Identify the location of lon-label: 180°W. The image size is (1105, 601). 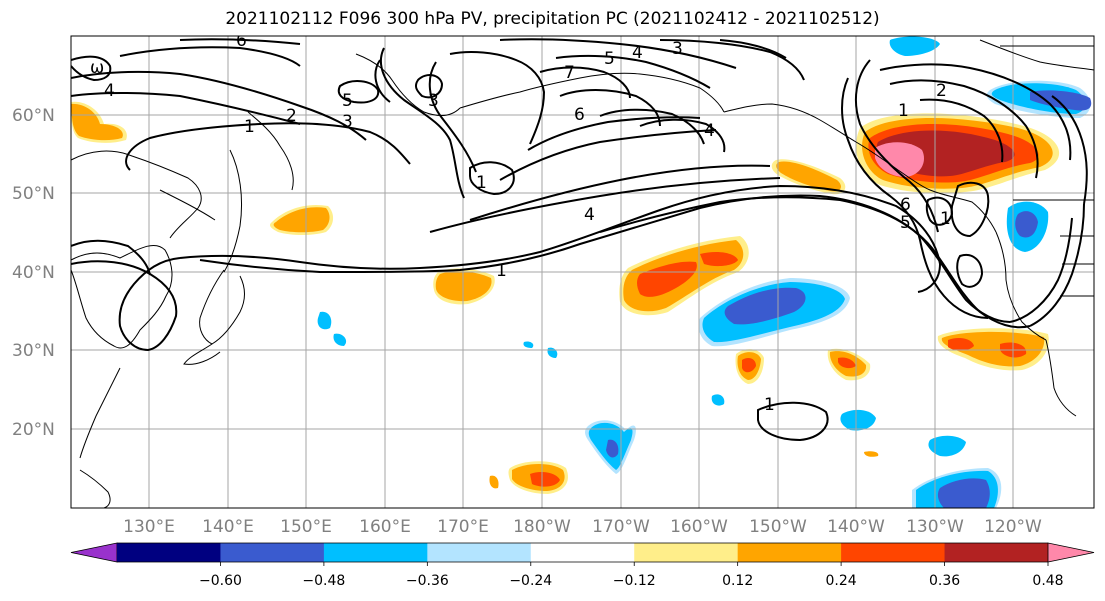
(542, 527).